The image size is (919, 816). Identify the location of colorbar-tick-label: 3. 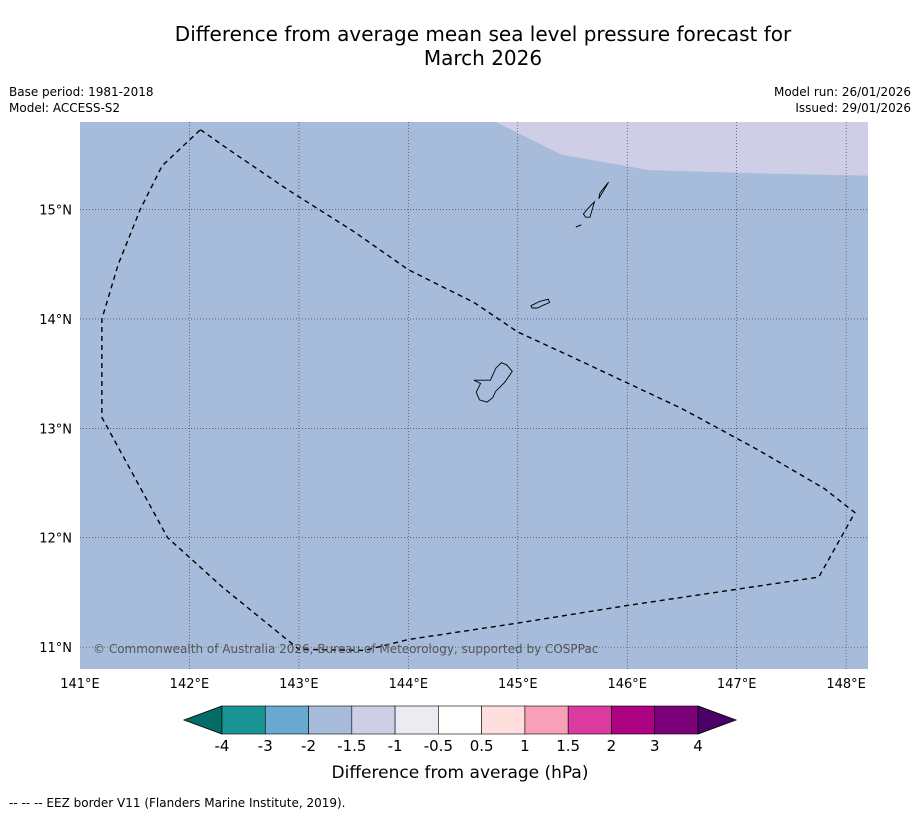
(655, 746).